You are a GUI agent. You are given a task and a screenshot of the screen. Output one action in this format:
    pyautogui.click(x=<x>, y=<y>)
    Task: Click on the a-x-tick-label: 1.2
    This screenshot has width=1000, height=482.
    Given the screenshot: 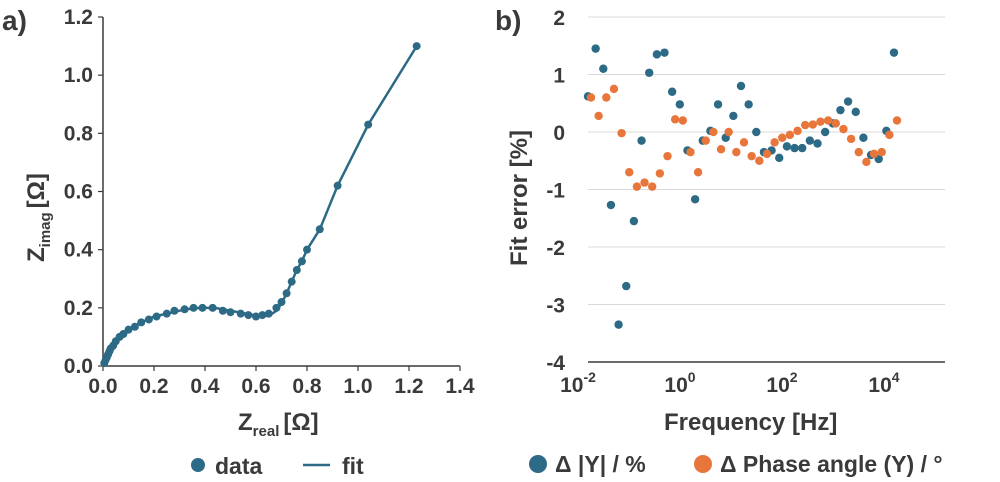 What is the action you would take?
    pyautogui.click(x=408, y=386)
    